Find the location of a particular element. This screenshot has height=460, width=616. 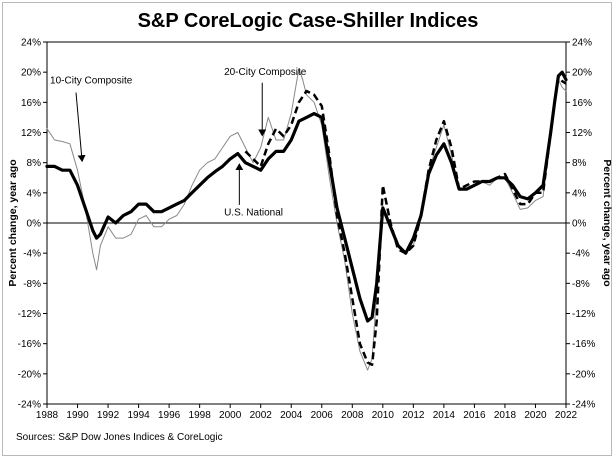

x-tick-label: 1988 is located at coordinates (47, 415).